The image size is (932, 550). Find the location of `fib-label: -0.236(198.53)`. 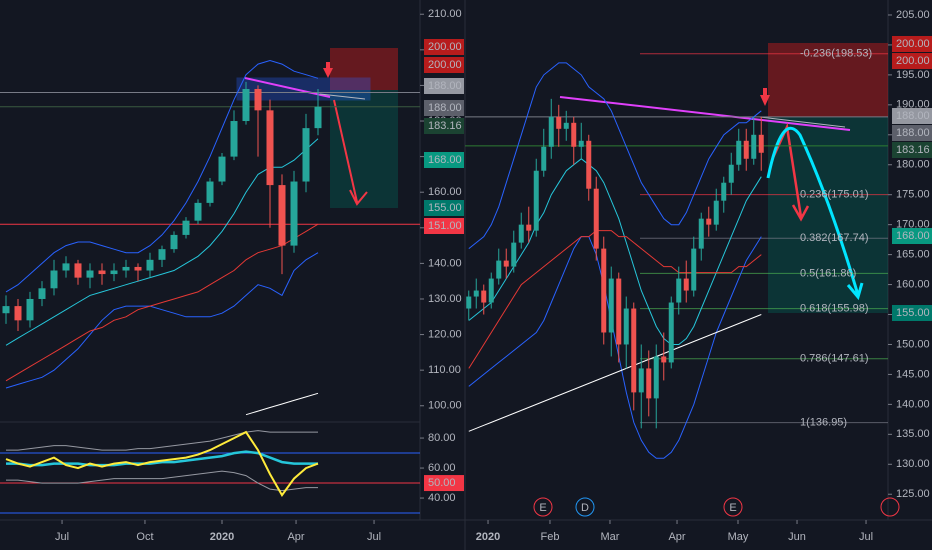

fib-label: -0.236(198.53) is located at coordinates (836, 54).